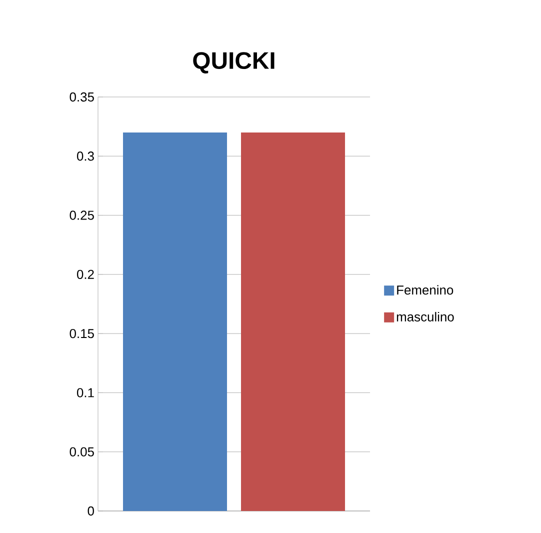 Image resolution: width=541 pixels, height=533 pixels. What do you see at coordinates (85, 156) in the screenshot?
I see `y-tick-label: 0.3` at bounding box center [85, 156].